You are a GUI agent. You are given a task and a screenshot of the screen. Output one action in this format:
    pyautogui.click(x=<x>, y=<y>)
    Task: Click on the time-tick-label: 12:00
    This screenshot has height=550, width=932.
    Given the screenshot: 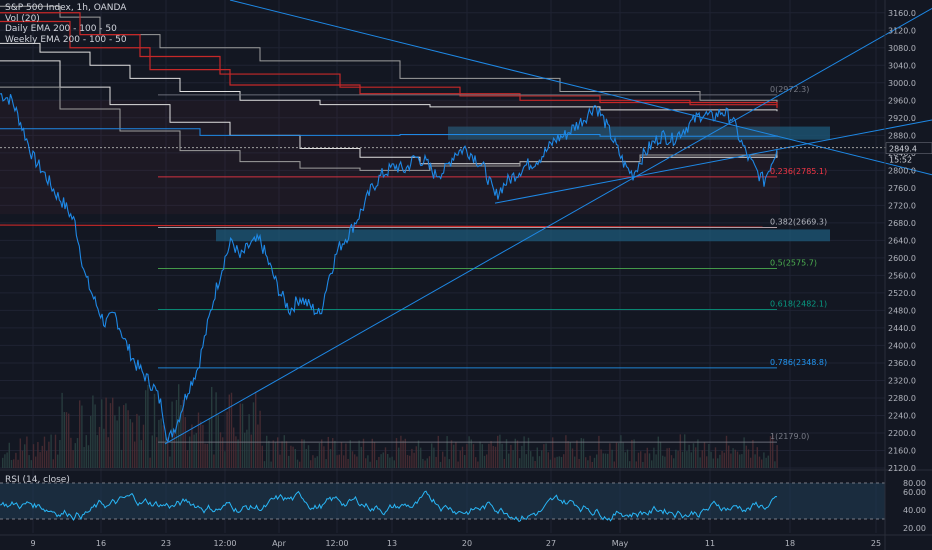 What is the action you would take?
    pyautogui.click(x=224, y=543)
    